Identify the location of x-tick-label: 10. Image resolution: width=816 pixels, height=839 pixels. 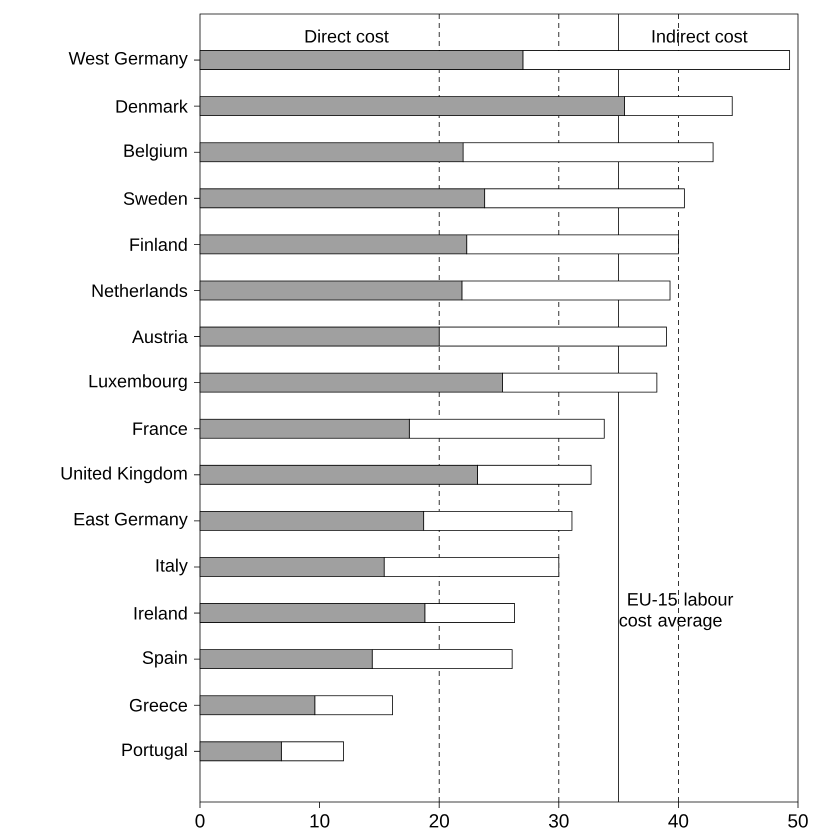
(320, 821).